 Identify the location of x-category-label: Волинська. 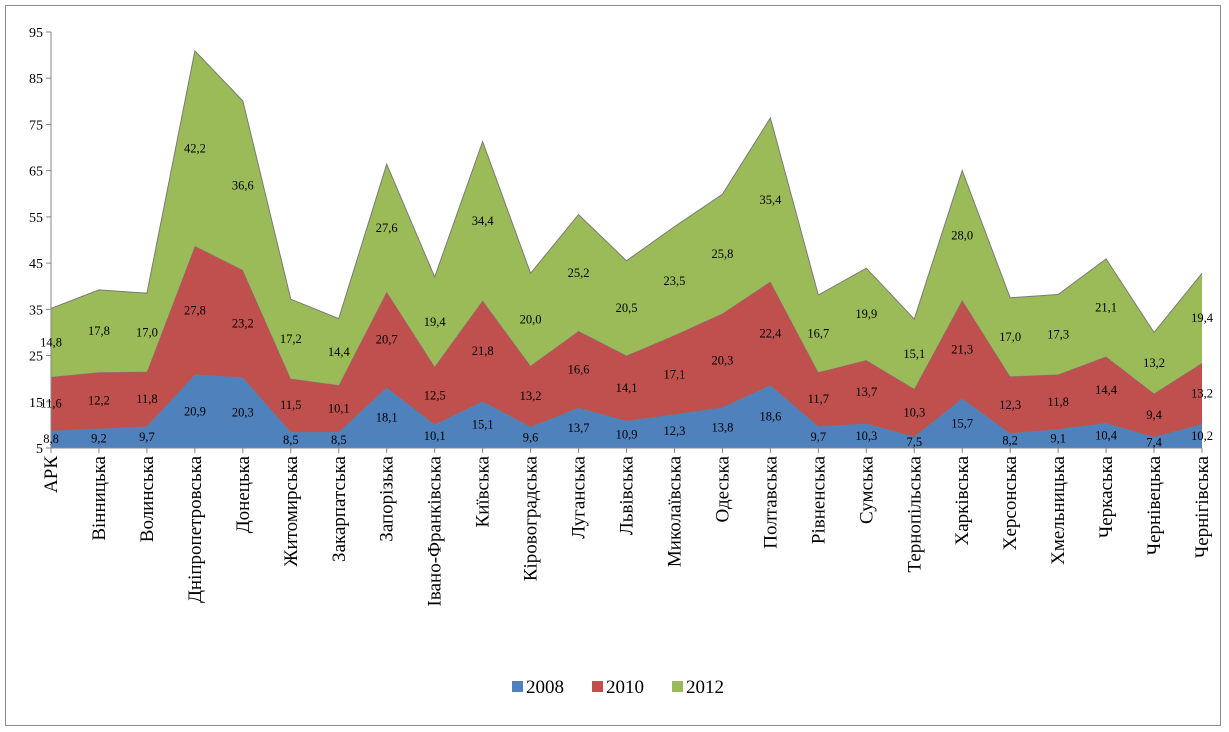
(147, 498).